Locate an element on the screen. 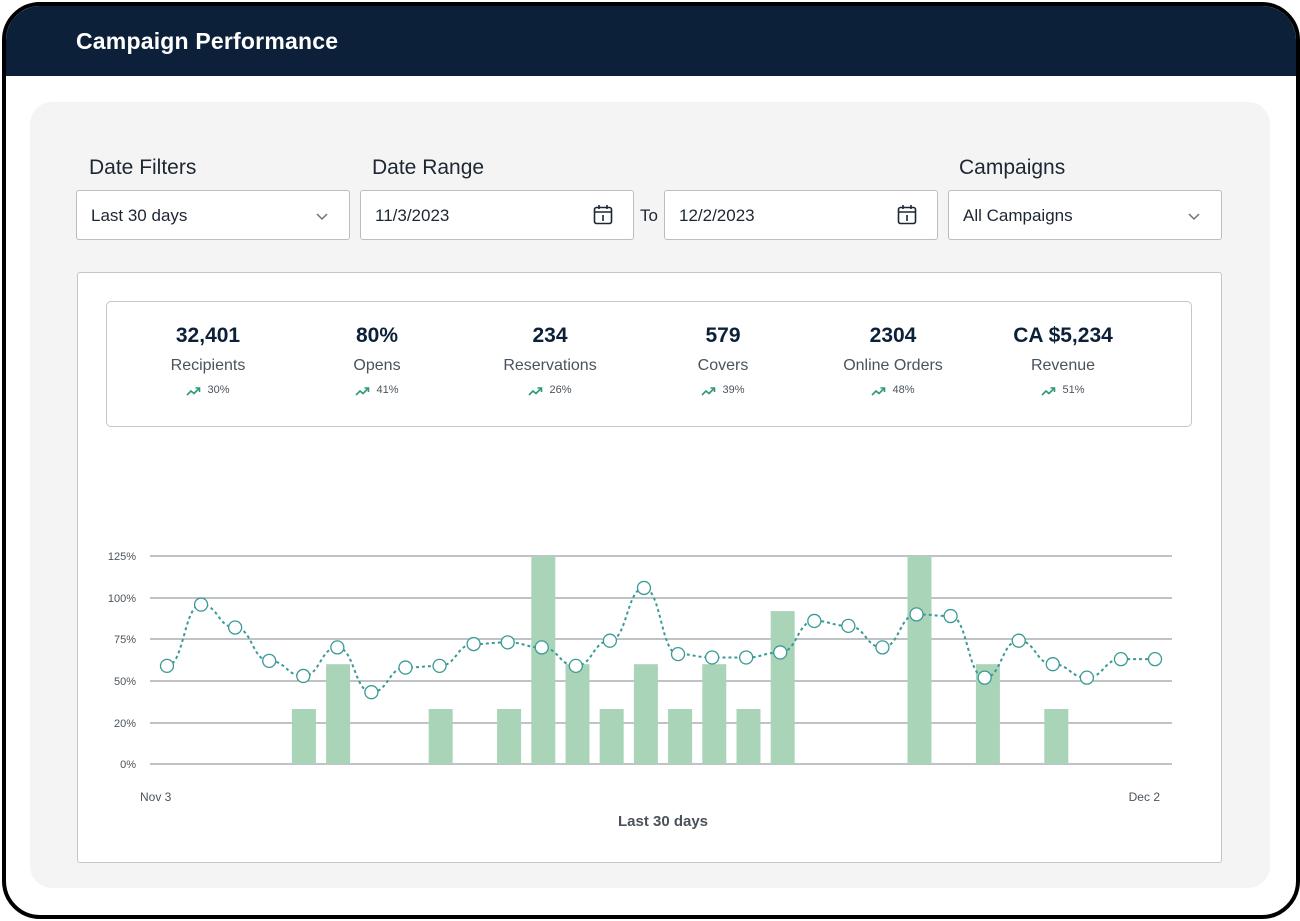  stat-delta: 51% is located at coordinates (1063, 390).